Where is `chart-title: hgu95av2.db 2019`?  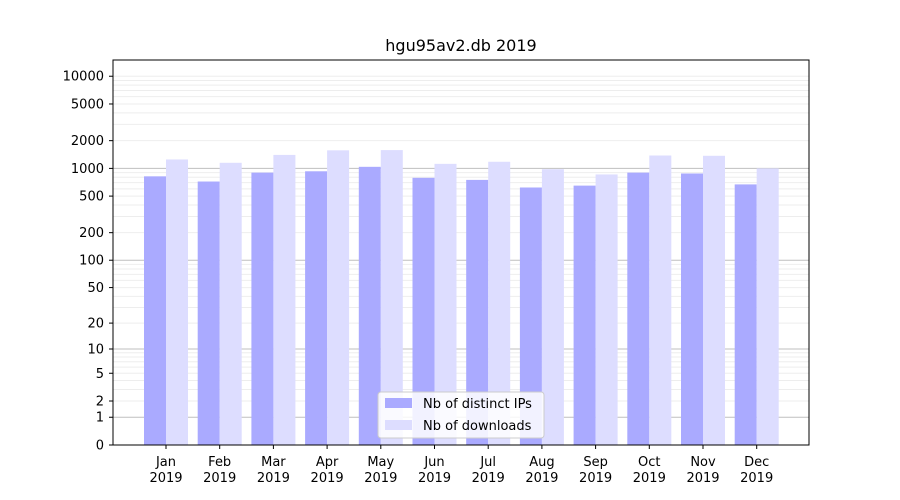 chart-title: hgu95av2.db 2019 is located at coordinates (460, 45).